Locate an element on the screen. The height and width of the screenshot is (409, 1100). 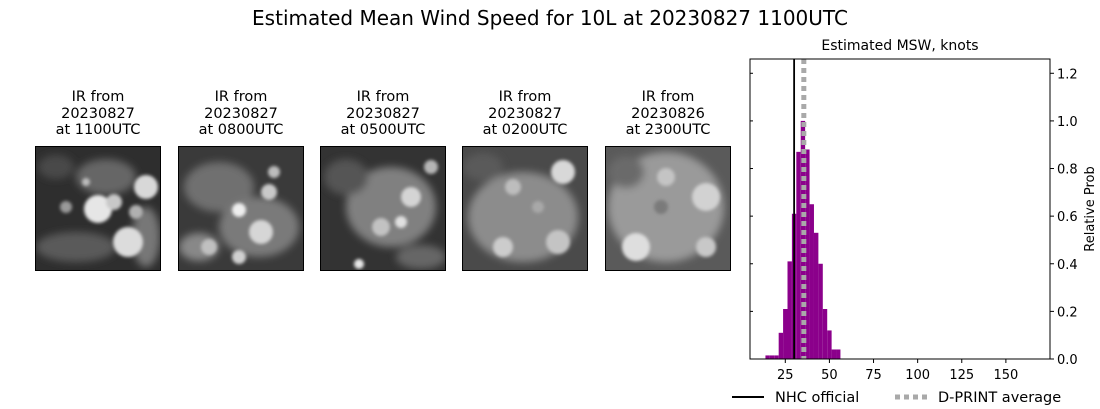
y-tick-label: 0.0 is located at coordinates (1067, 360).